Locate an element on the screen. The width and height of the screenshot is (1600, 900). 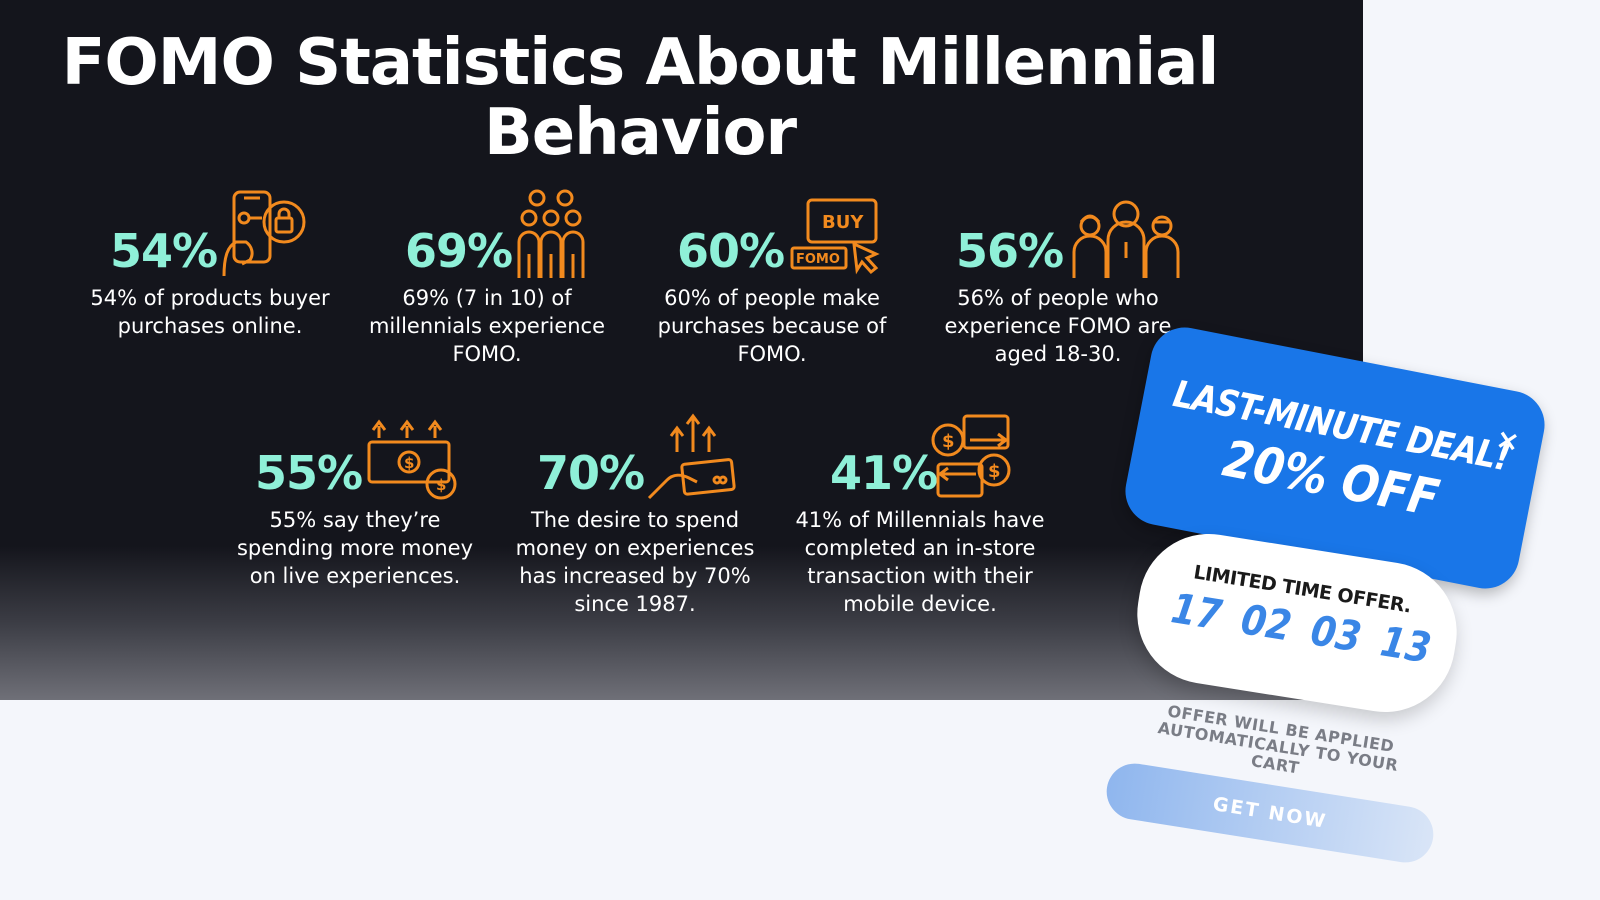
stat-value: 70% is located at coordinates (591, 473).